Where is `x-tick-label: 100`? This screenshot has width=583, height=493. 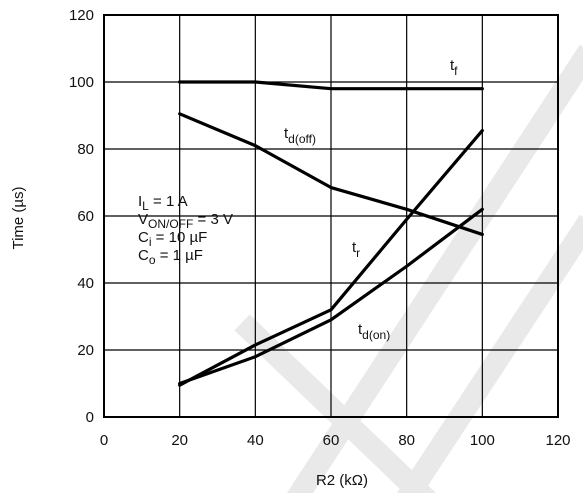
x-tick-label: 100 is located at coordinates (482, 440).